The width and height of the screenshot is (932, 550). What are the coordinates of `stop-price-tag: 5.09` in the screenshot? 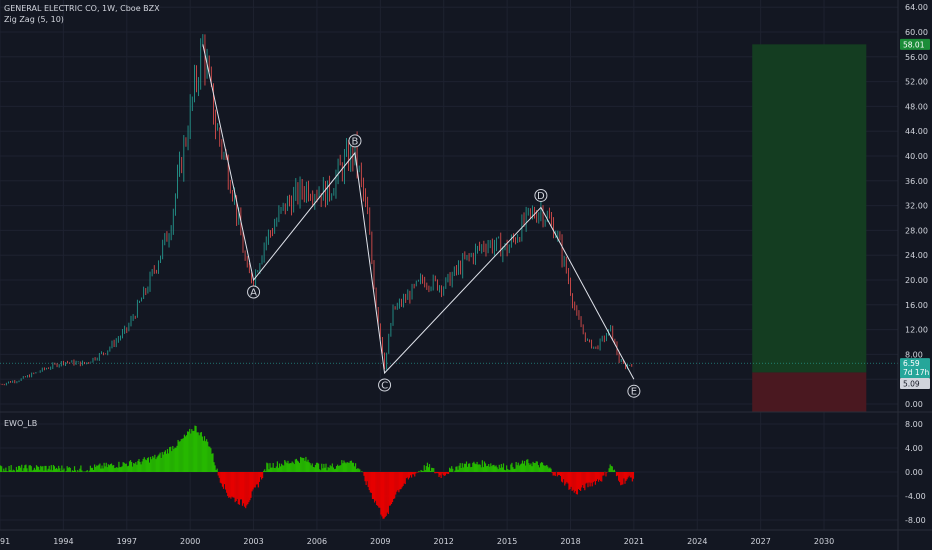 It's located at (911, 383).